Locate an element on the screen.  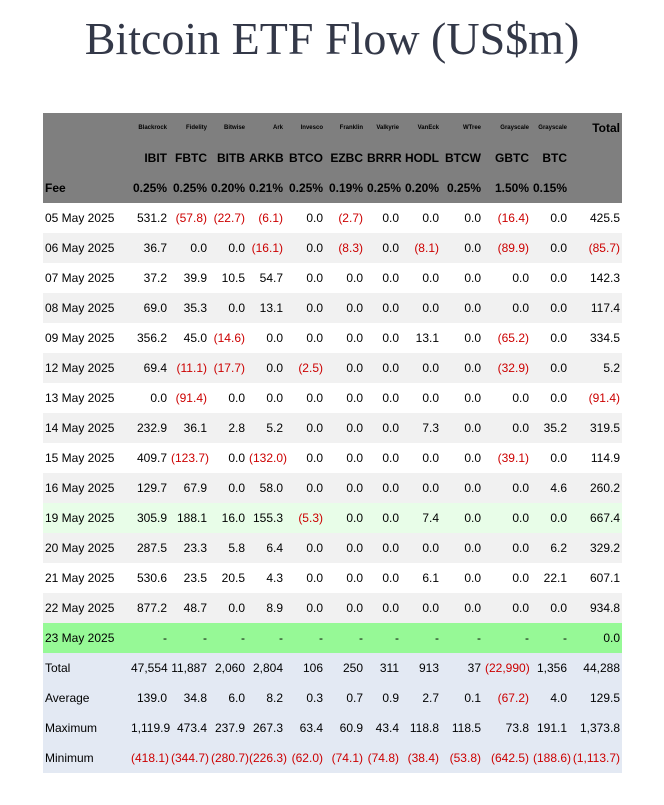
row-total: 607.1 is located at coordinates (604, 578).